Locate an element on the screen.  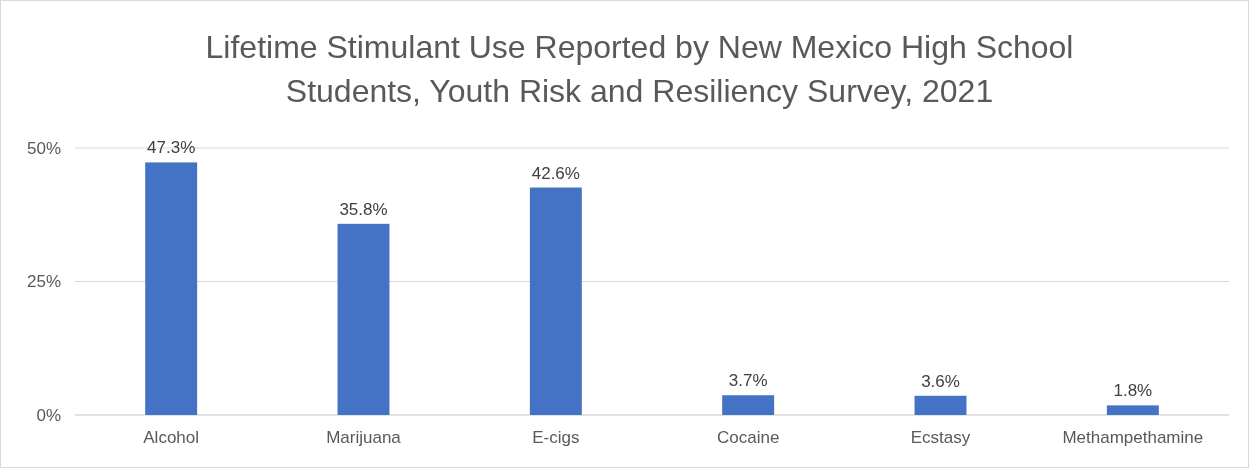
x-tick-label: Alcohol is located at coordinates (171, 437).